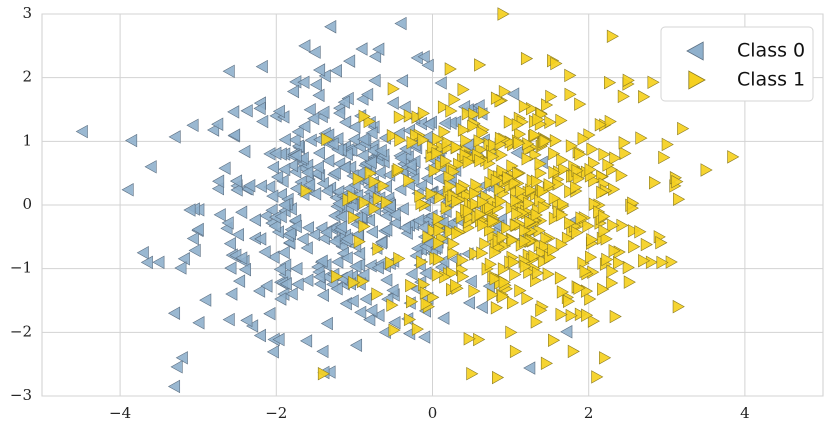 The width and height of the screenshot is (830, 430). Describe the element at coordinates (429, 413) in the screenshot. I see `x-axis-ticks: −4 −2 0 2 4` at that location.